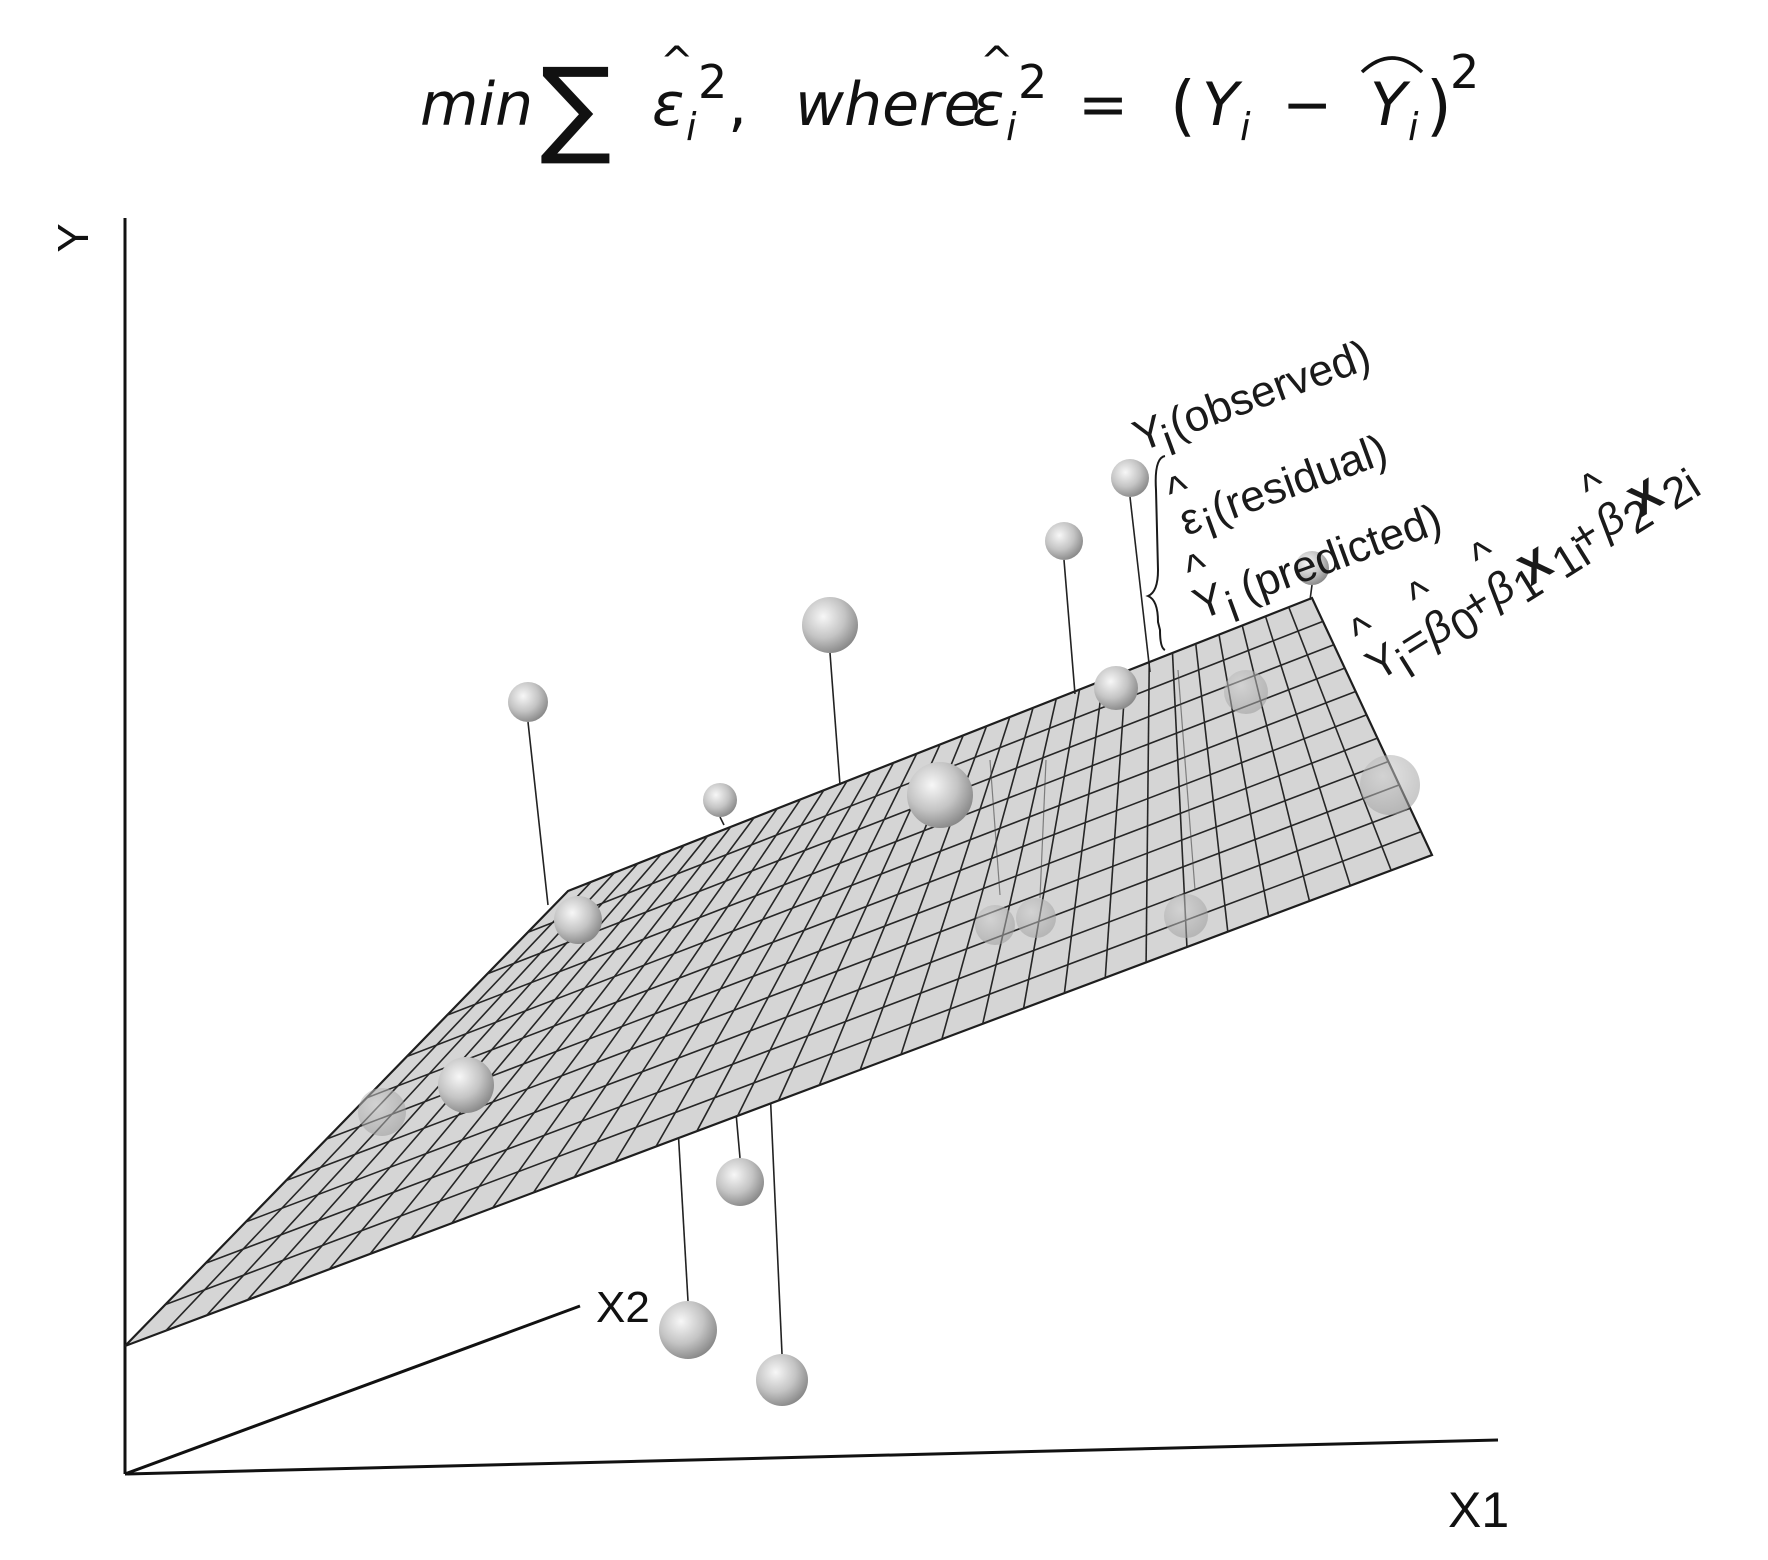 The image size is (1768, 1560). I want to click on formula-epsilon-1: ε, so click(668, 105).